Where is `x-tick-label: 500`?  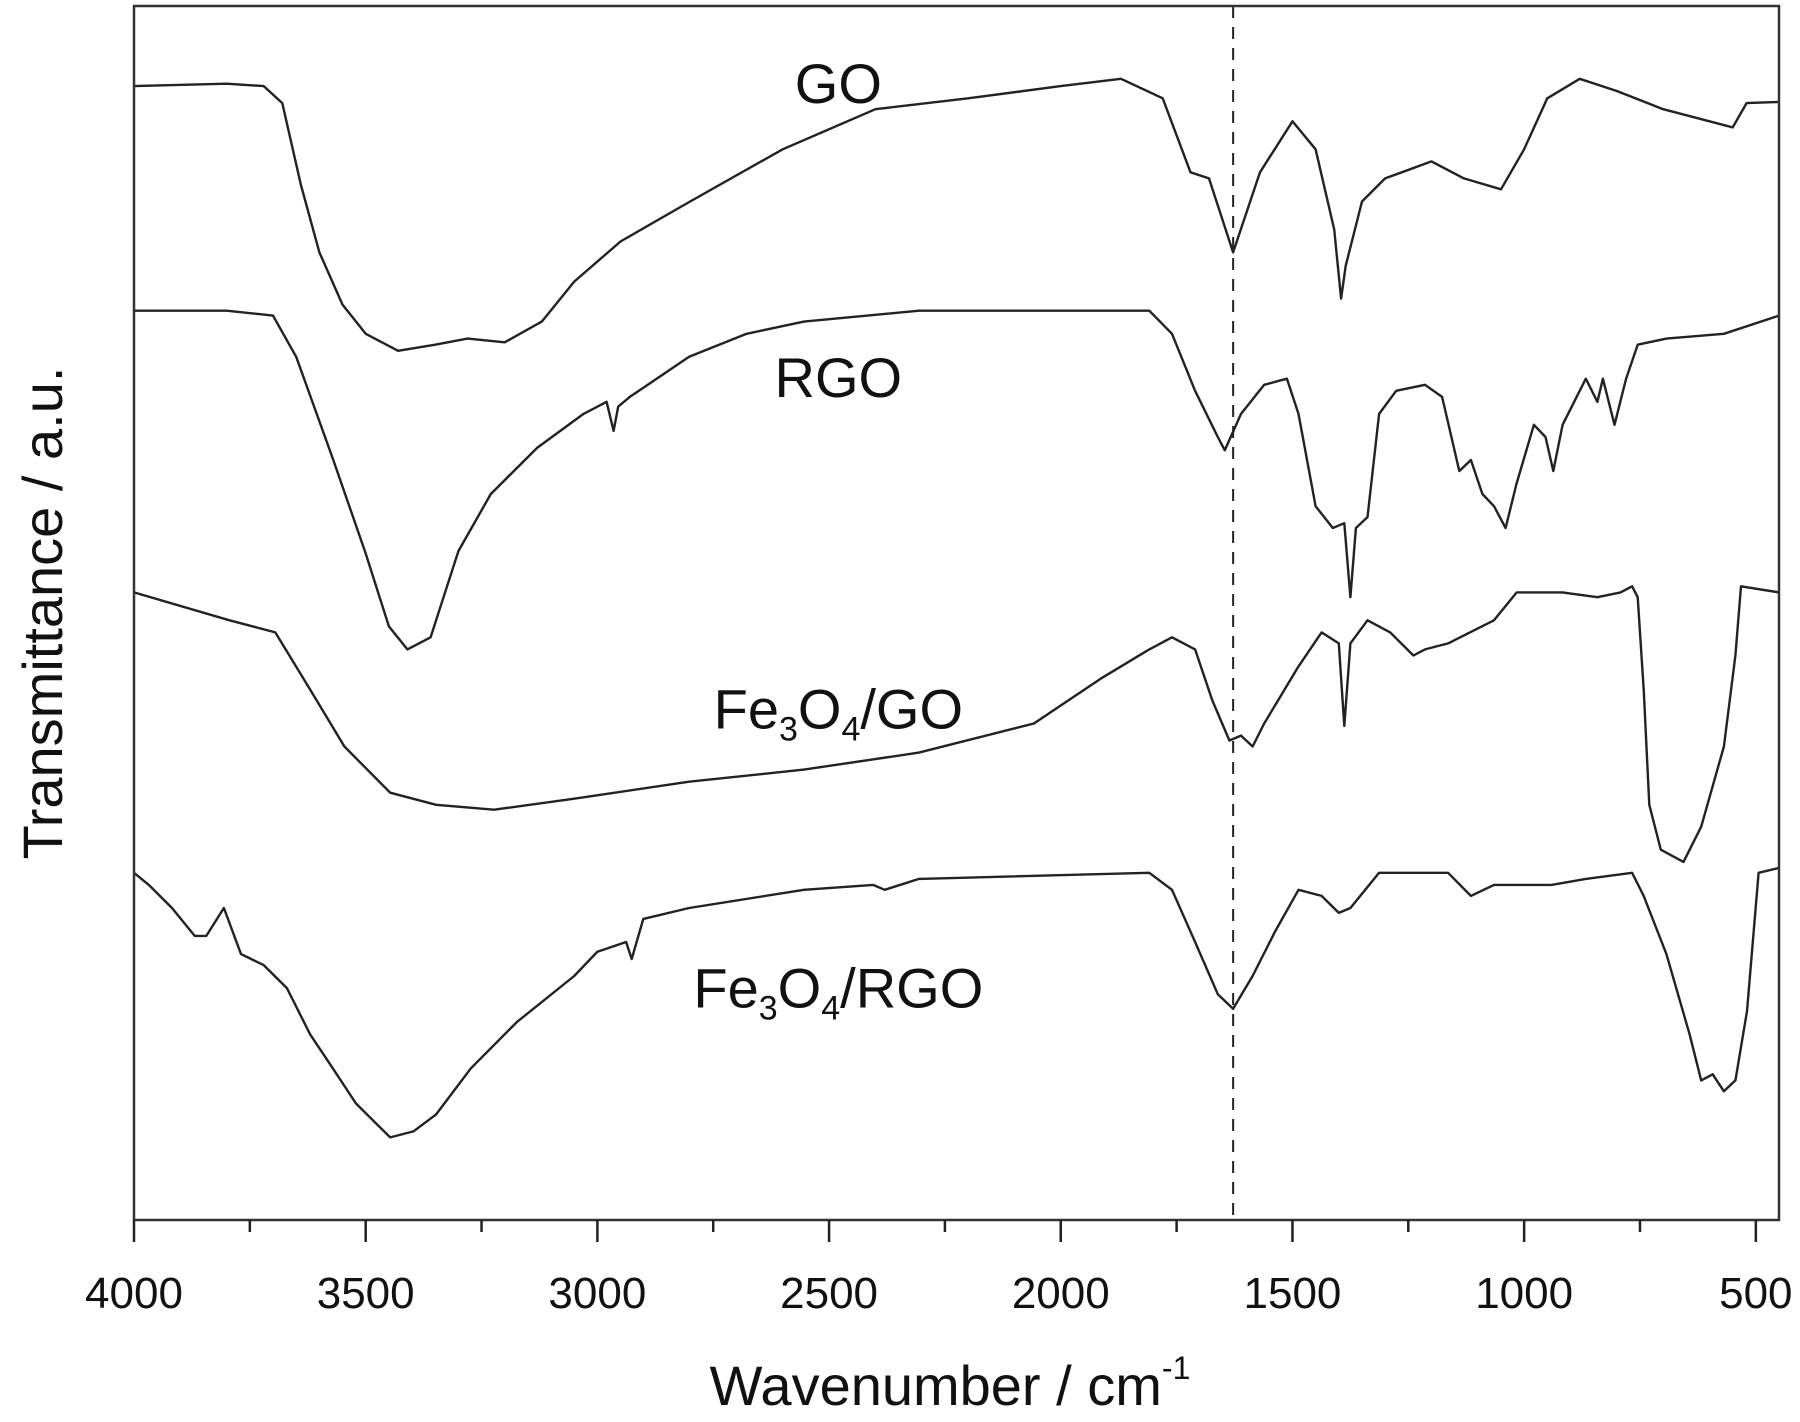
x-tick-label: 500 is located at coordinates (1755, 1293).